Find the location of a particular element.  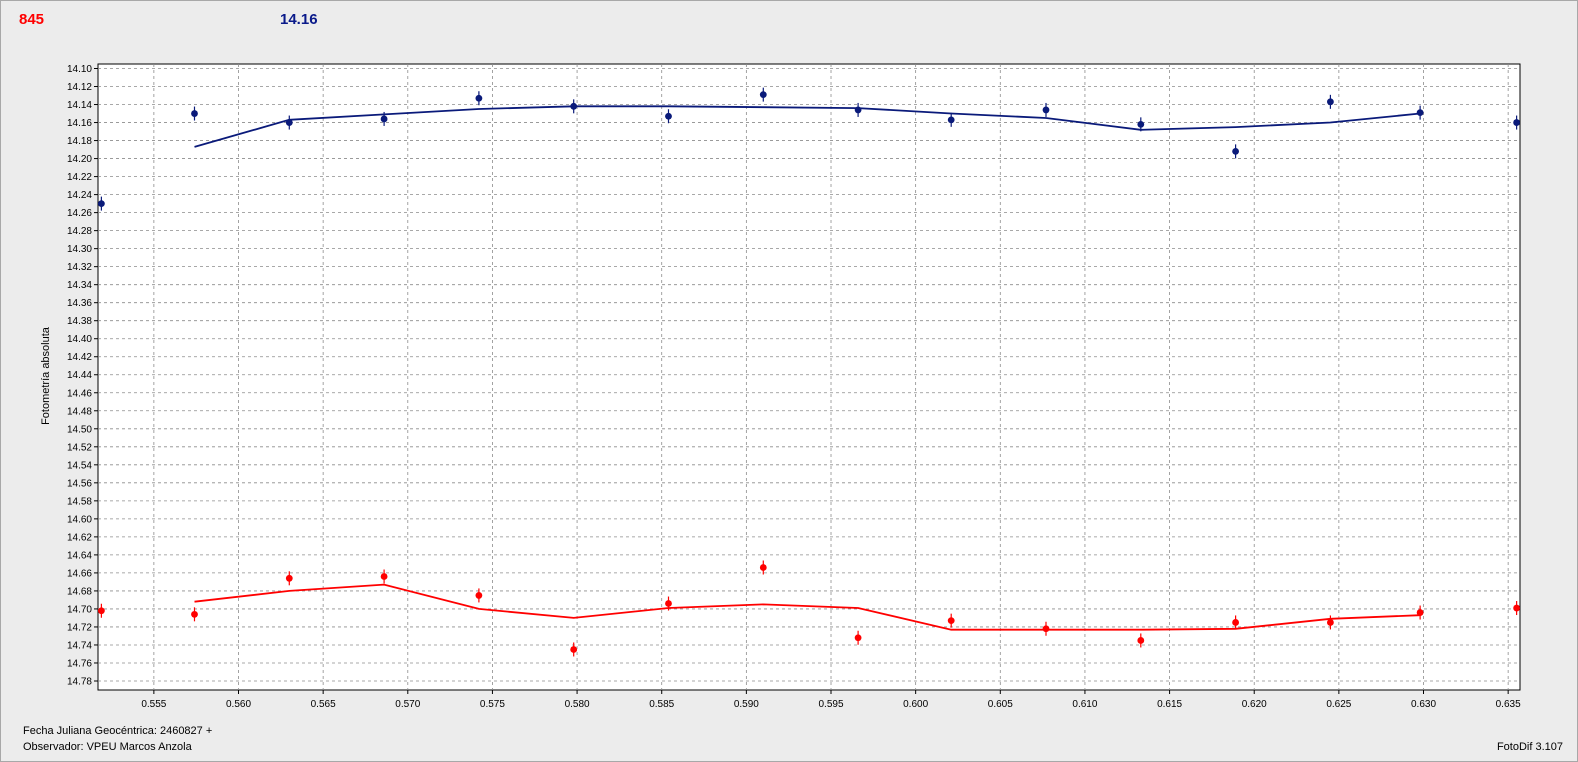

y-tick-label: 14.58 is located at coordinates (79, 501).